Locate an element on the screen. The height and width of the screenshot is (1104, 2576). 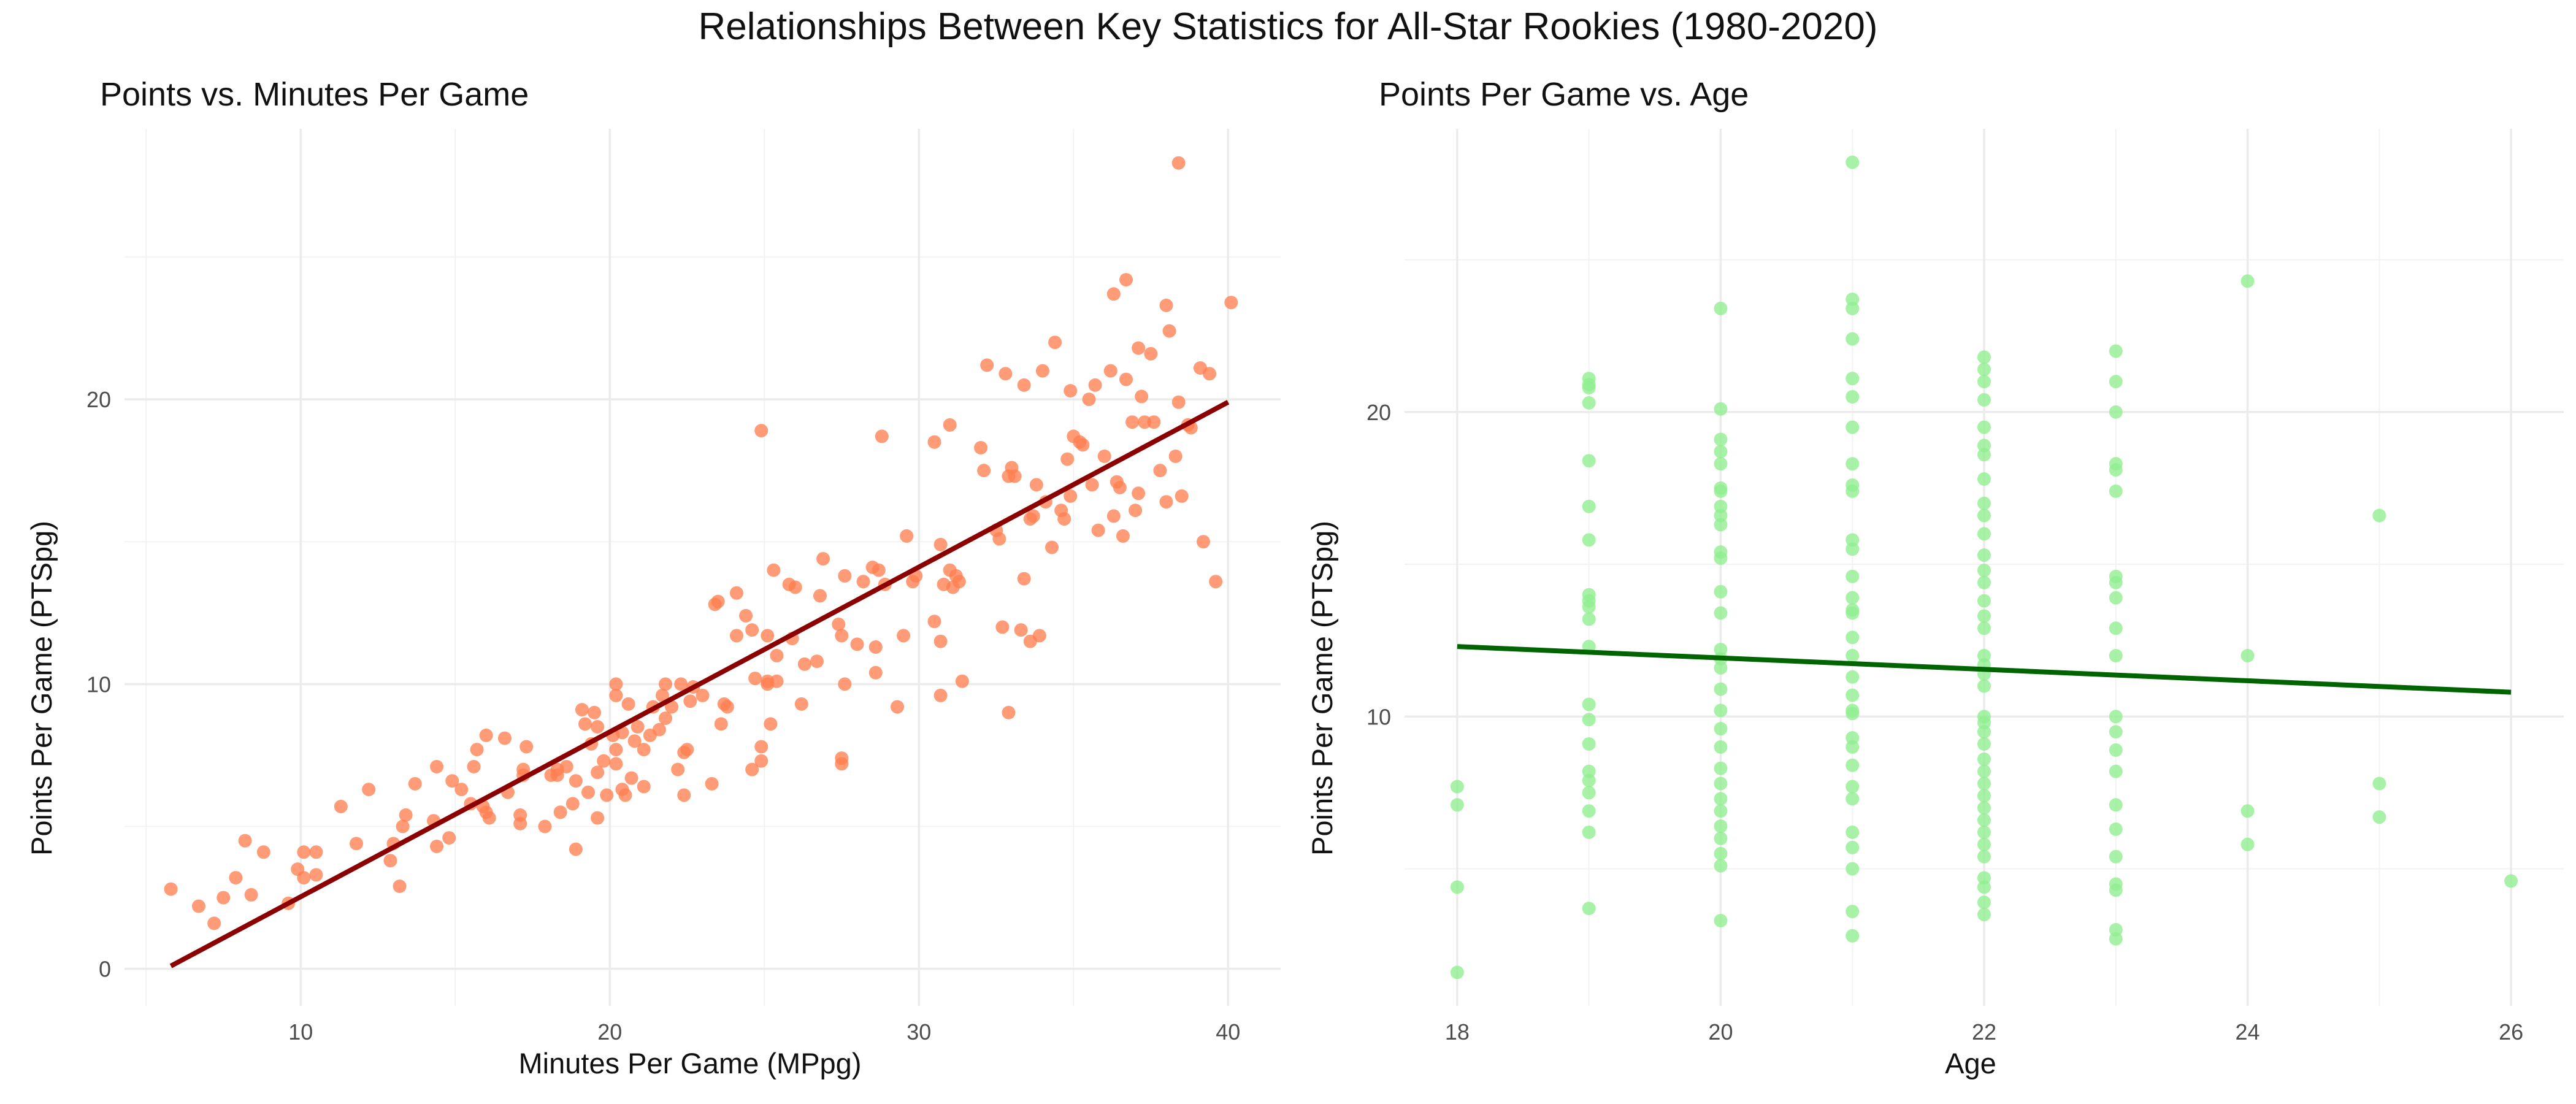
x-ticks-right: 18 20 22 24 26 is located at coordinates (1984, 1032).